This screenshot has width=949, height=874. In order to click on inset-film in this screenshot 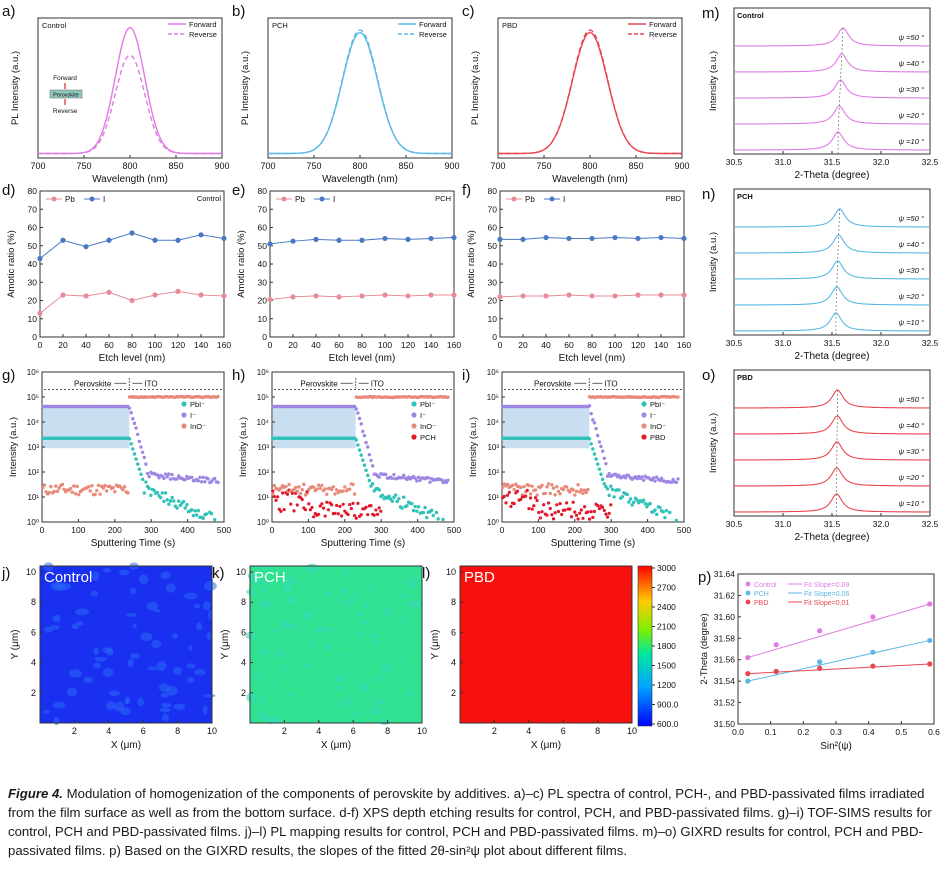, I will do `click(66, 94)`.